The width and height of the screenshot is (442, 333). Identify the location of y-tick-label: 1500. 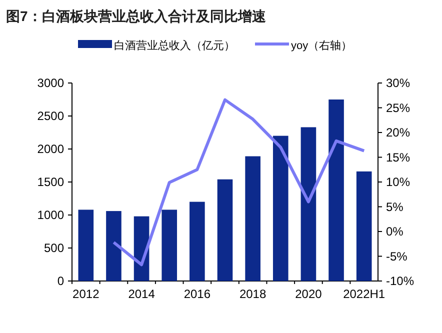
(50, 182).